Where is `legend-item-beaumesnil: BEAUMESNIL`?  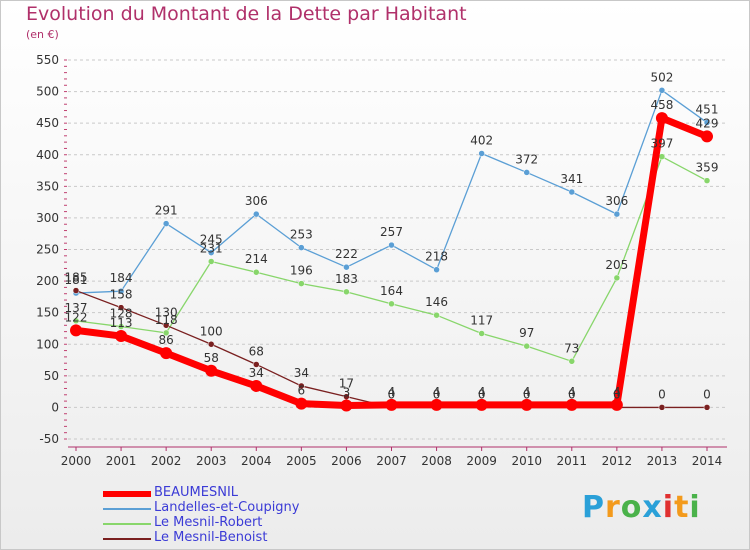
legend-item-beaumesnil: BEAUMESNIL is located at coordinates (233, 493).